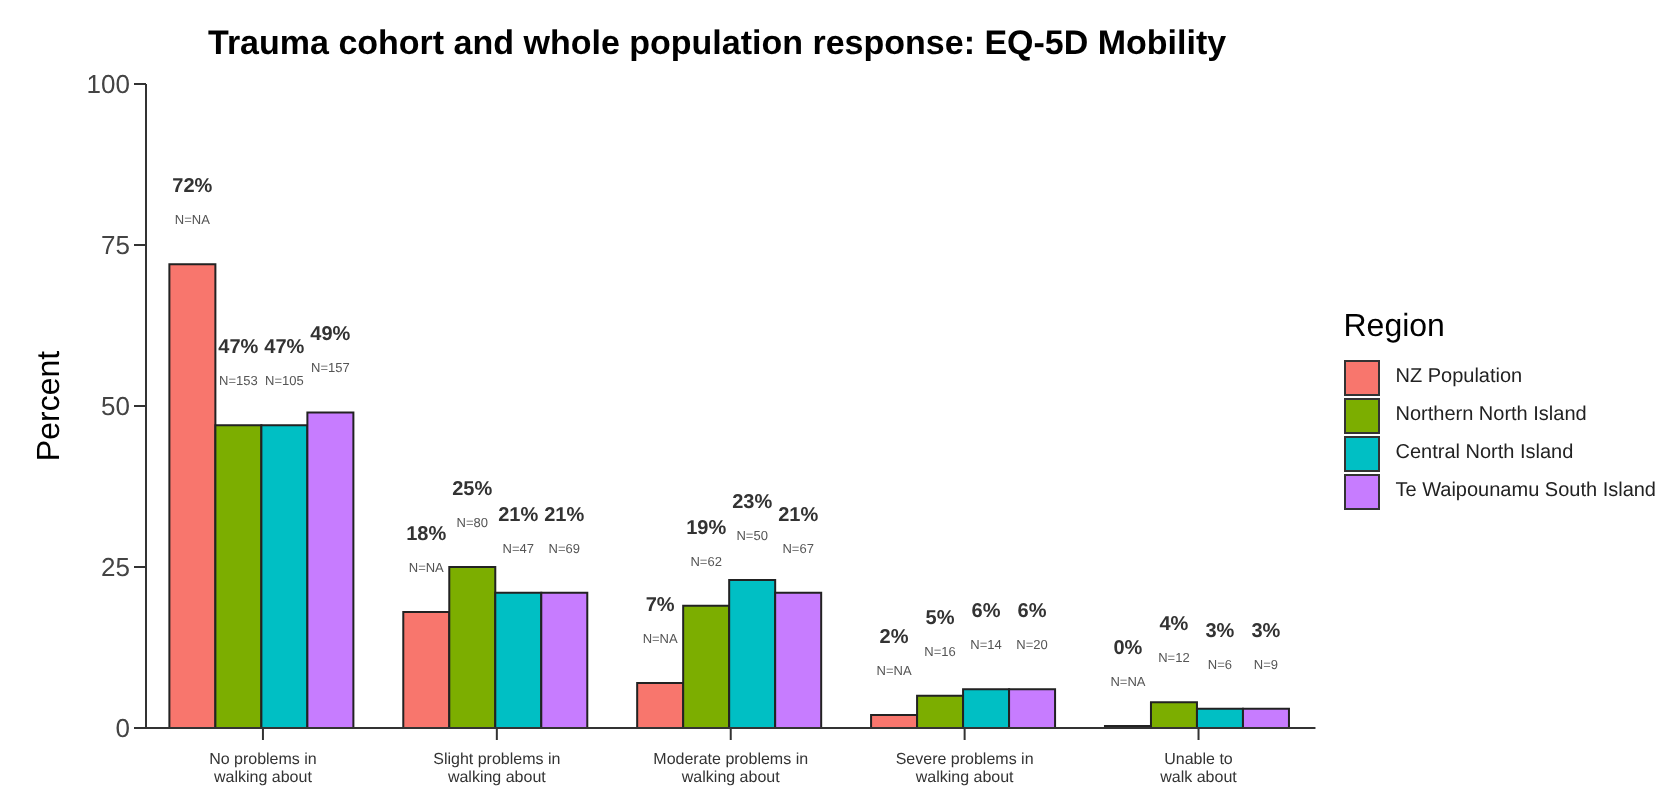 This screenshot has width=1676, height=804. I want to click on legend-title: Region, so click(1395, 328).